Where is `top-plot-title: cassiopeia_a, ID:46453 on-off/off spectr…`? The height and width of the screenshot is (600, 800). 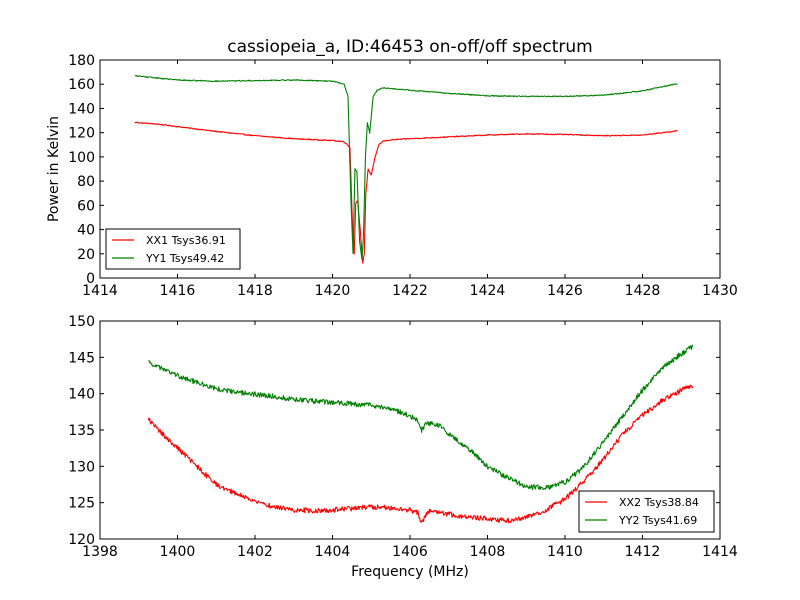
top-plot-title: cassiopeia_a, ID:46453 on-off/off spectr… is located at coordinates (409, 47).